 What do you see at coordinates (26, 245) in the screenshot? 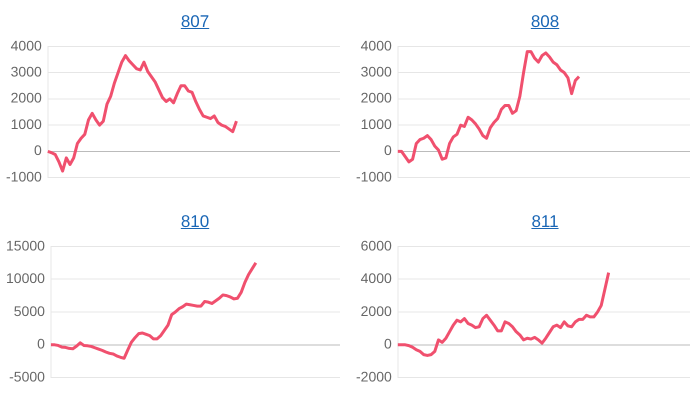
I see `y-tick-label: 15000` at bounding box center [26, 245].